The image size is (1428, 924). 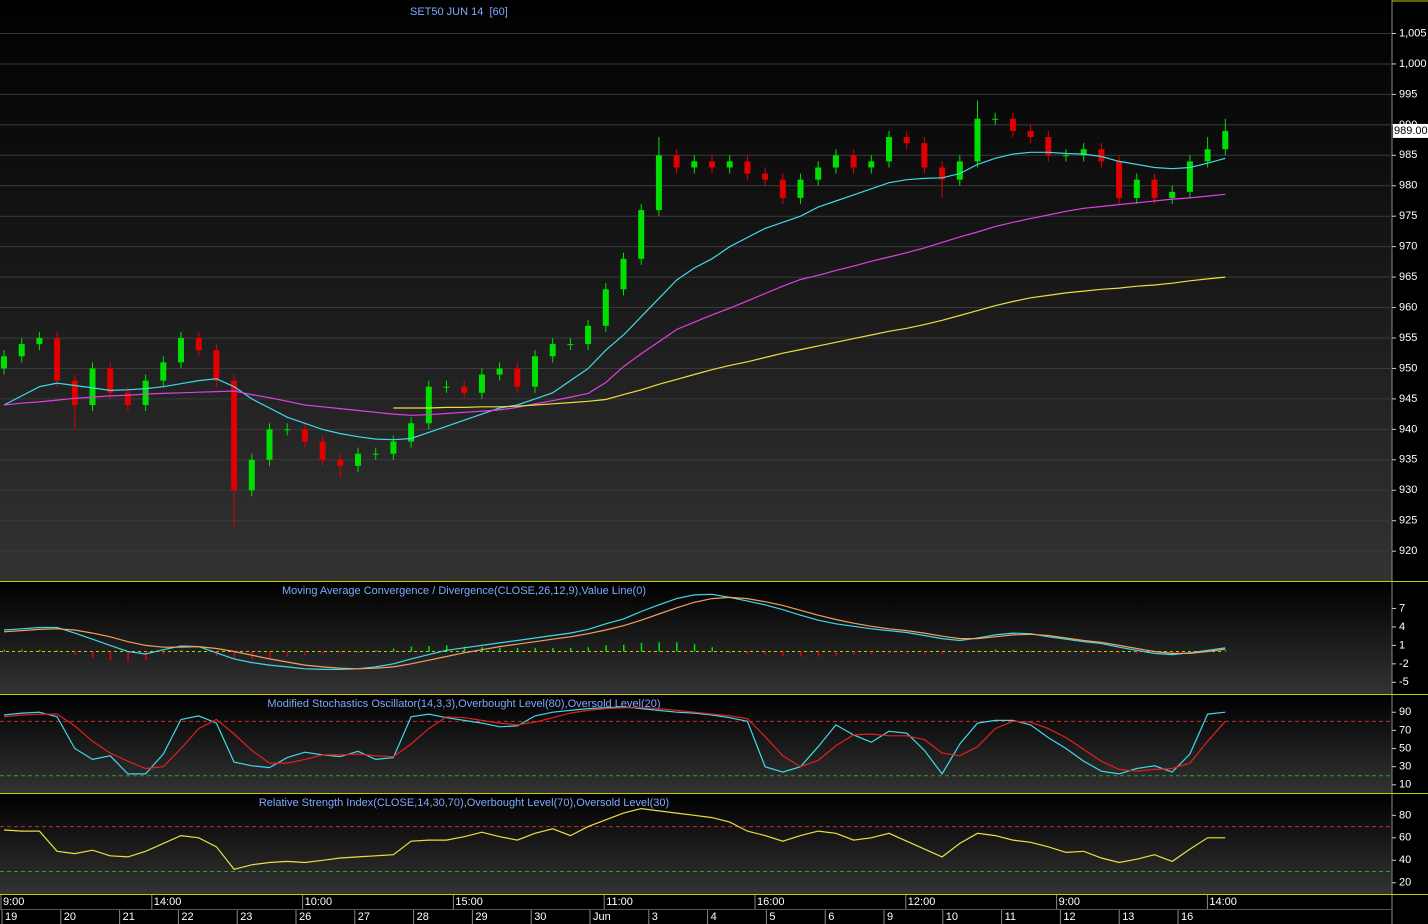 I want to click on y-tick-label: 90, so click(x=1405, y=712).